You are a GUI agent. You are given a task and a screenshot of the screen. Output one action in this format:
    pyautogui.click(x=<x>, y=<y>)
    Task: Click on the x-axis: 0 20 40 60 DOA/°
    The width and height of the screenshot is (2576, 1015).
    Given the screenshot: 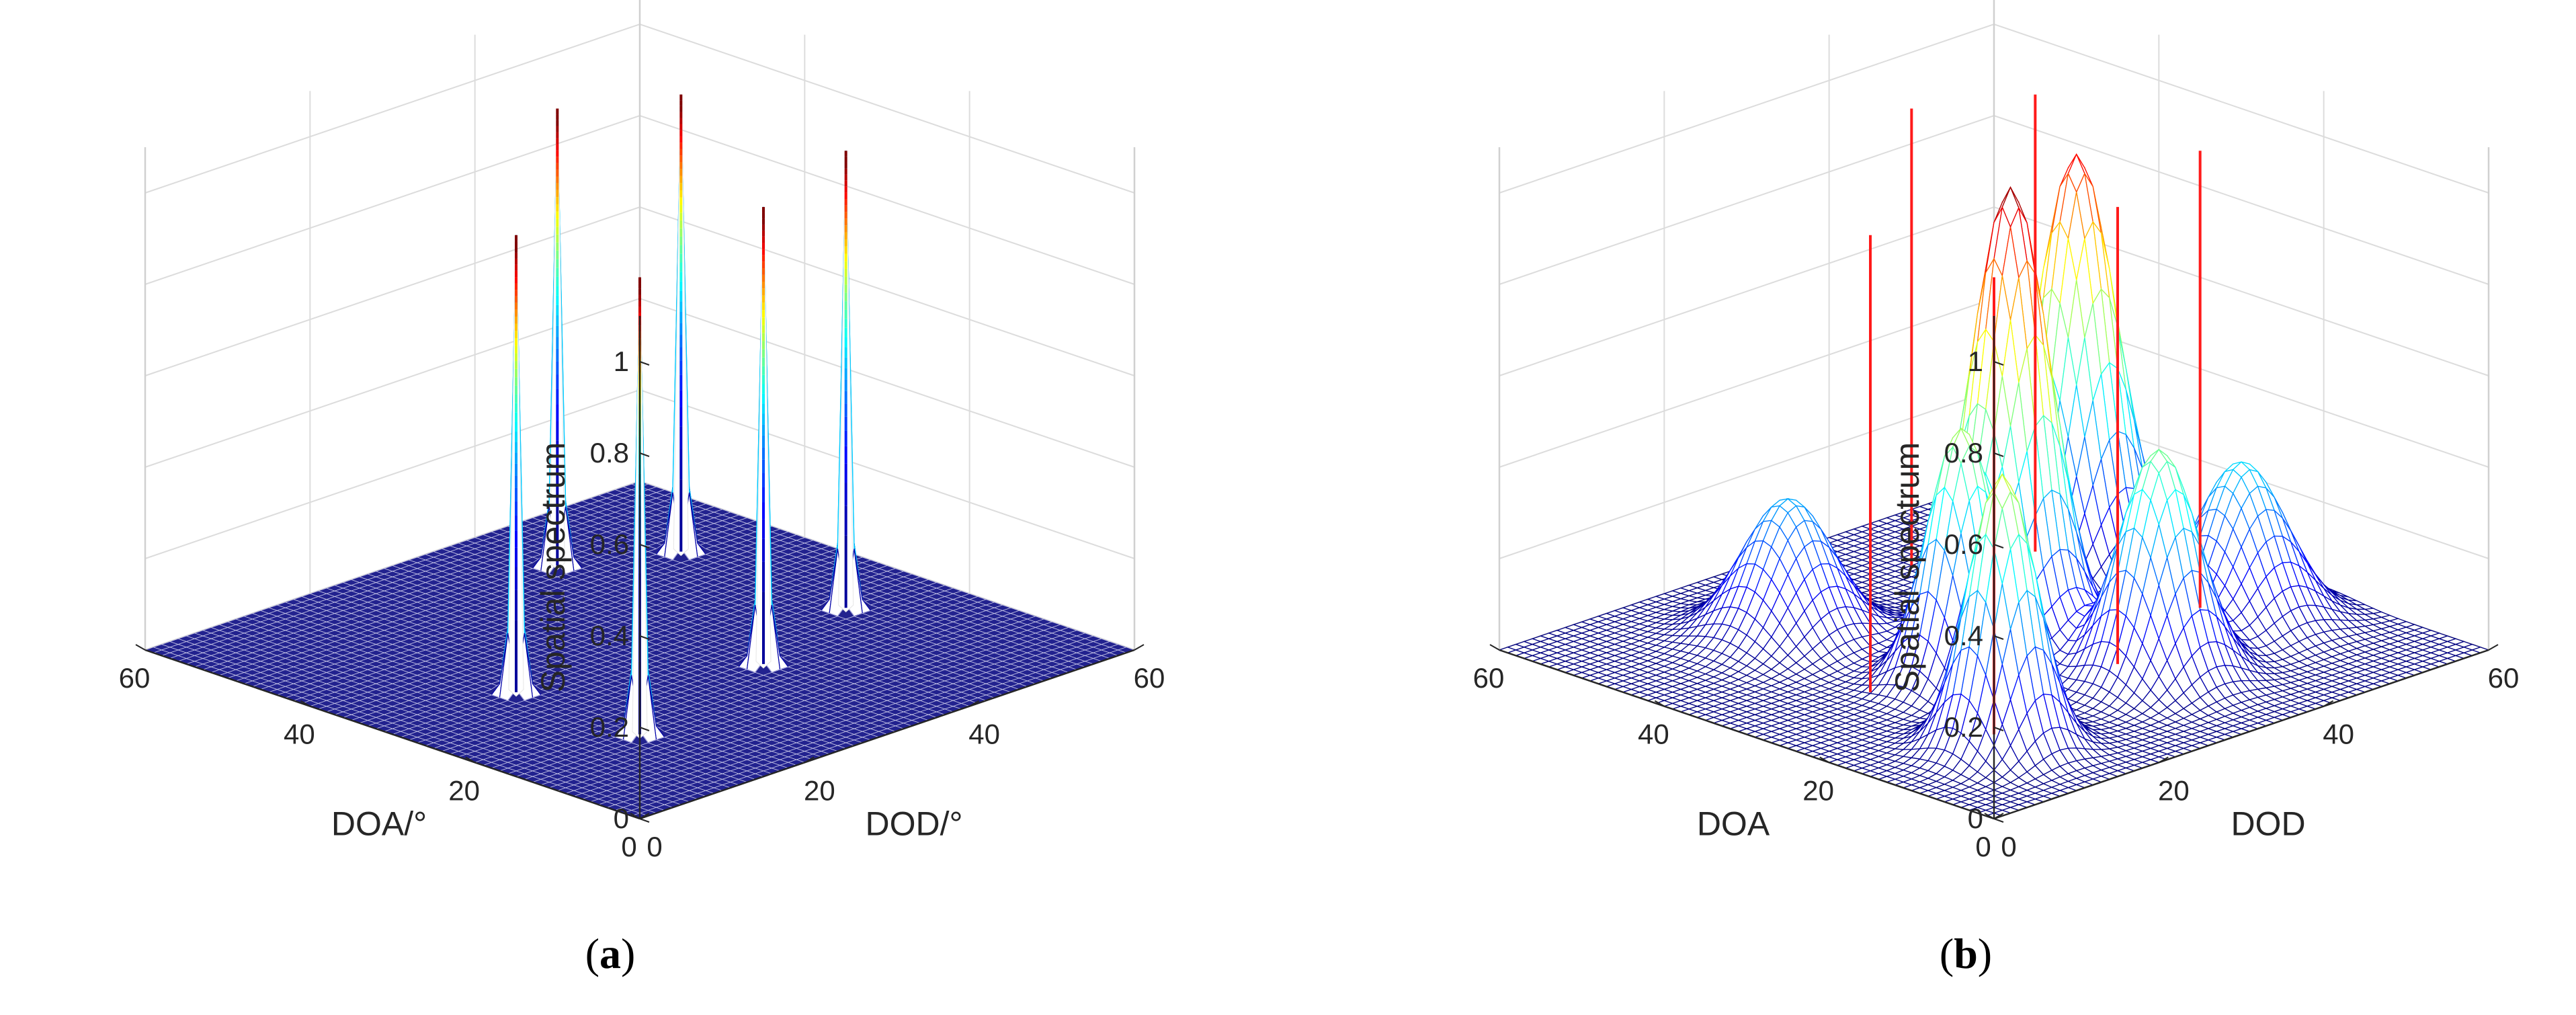 What is the action you would take?
    pyautogui.click(x=379, y=753)
    